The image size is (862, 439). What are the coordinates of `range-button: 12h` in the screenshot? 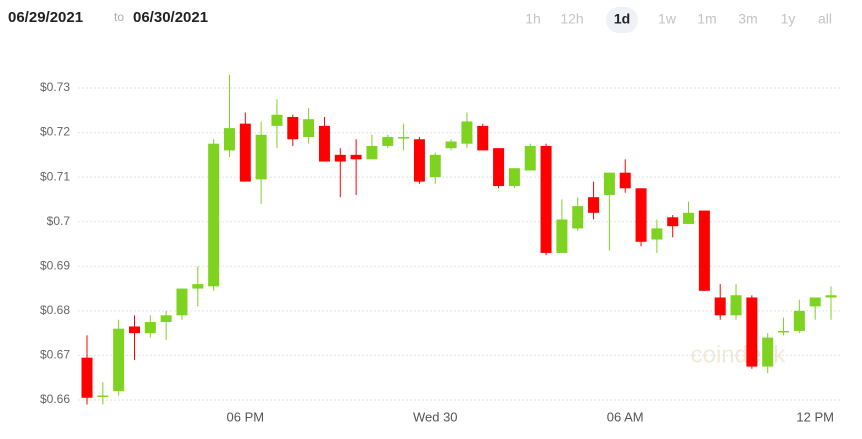 It's located at (571, 19).